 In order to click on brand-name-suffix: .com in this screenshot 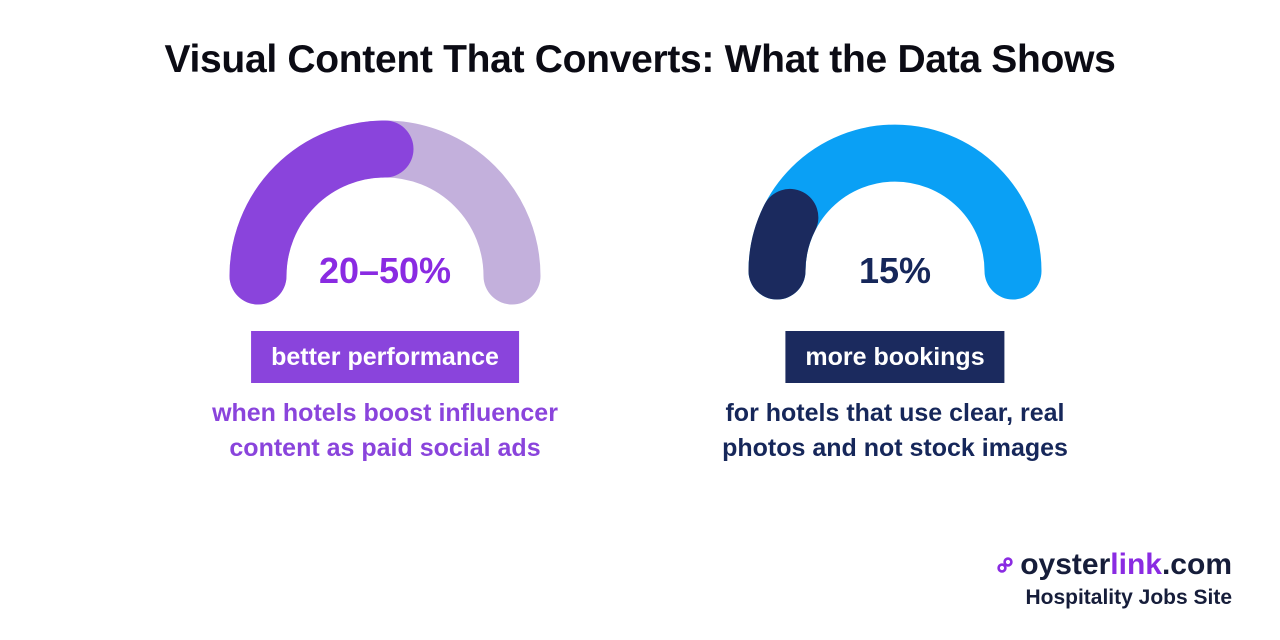, I will do `click(1196, 564)`.